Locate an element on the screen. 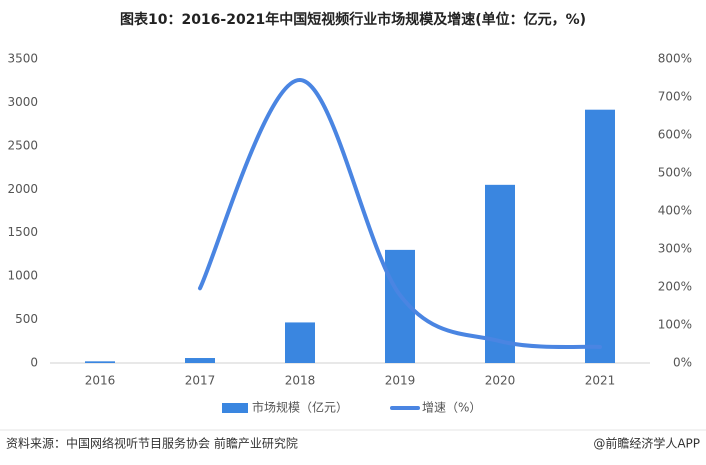 Image resolution: width=706 pixels, height=465 pixels. x-tick-label: 2016 is located at coordinates (100, 381).